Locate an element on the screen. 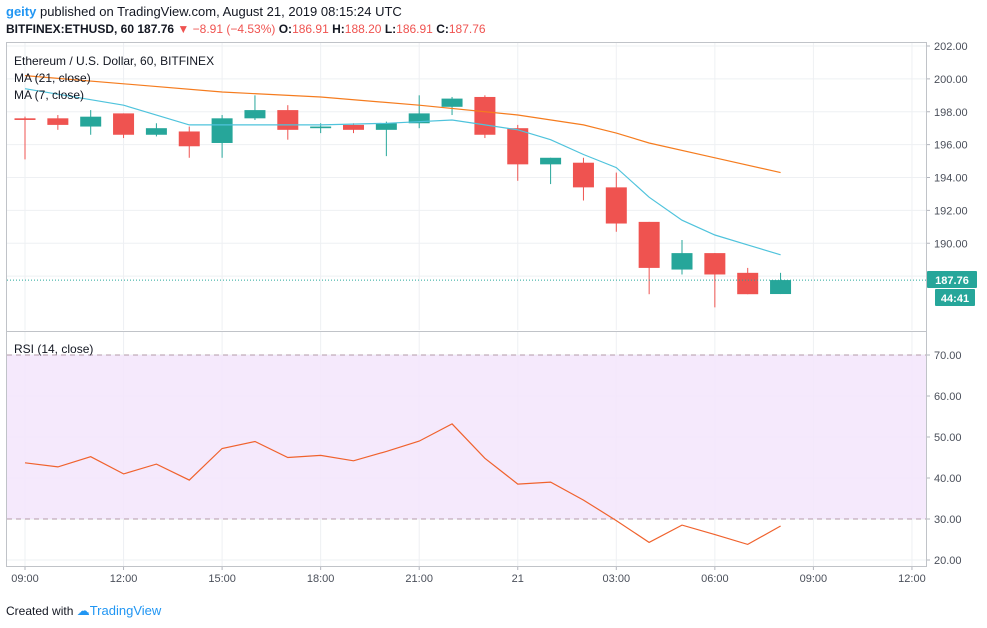 This screenshot has width=987, height=628. low-value: 186.91 is located at coordinates (414, 29).